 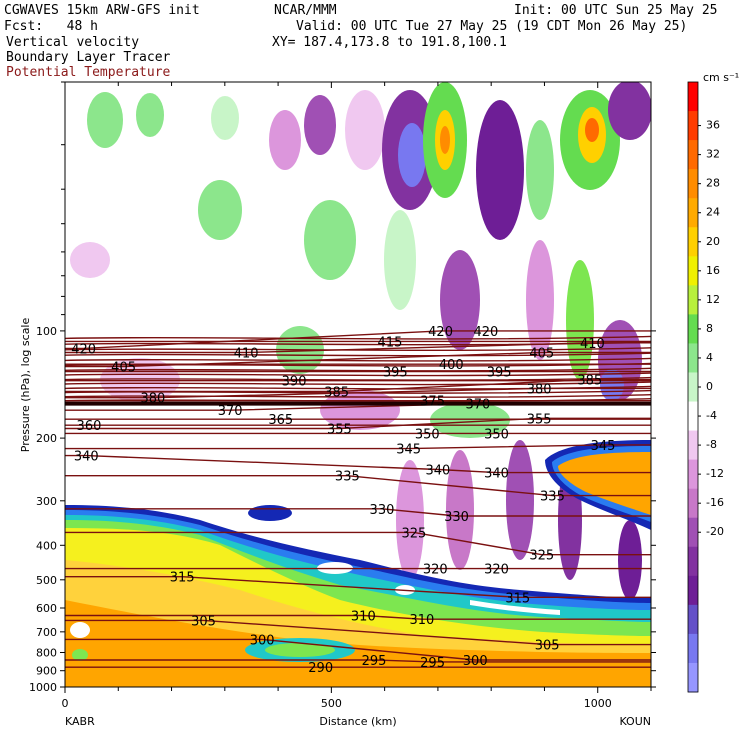 What do you see at coordinates (46, 671) in the screenshot?
I see `y-tick-label: 900` at bounding box center [46, 671].